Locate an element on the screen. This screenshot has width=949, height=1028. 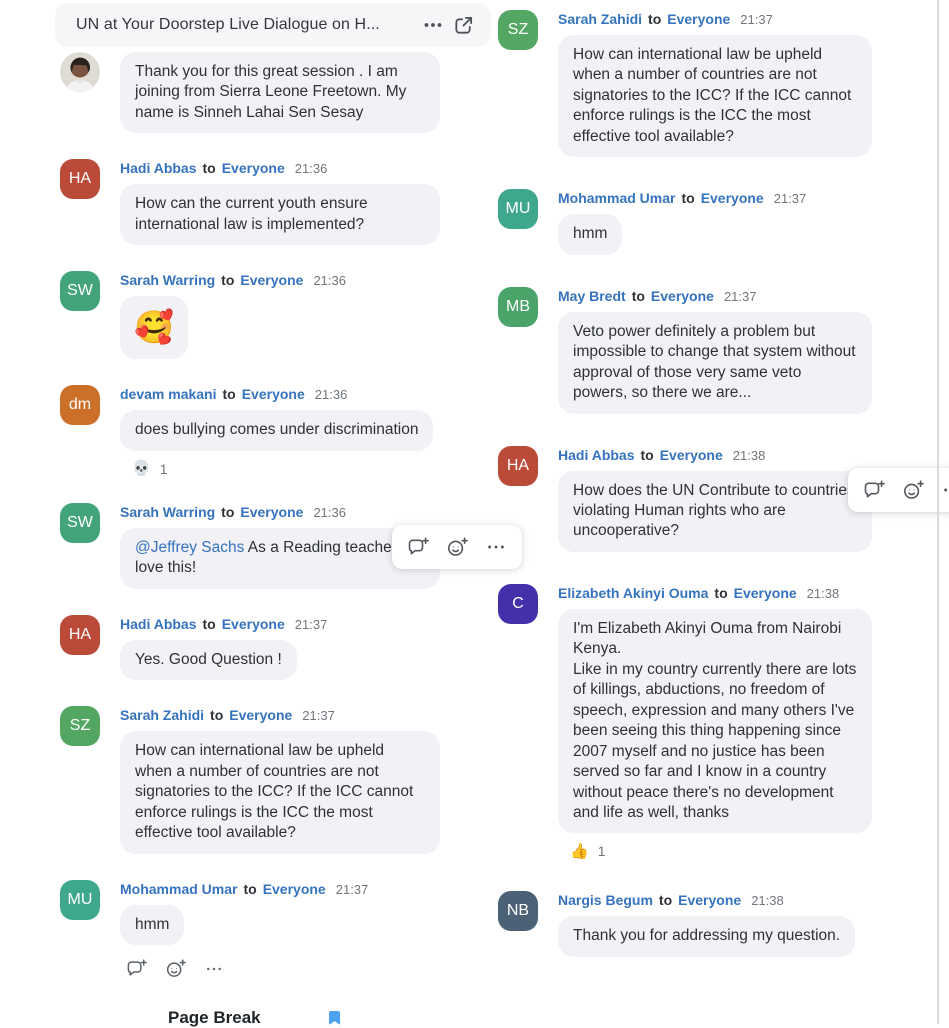
avatar-initials: C is located at coordinates (518, 603).